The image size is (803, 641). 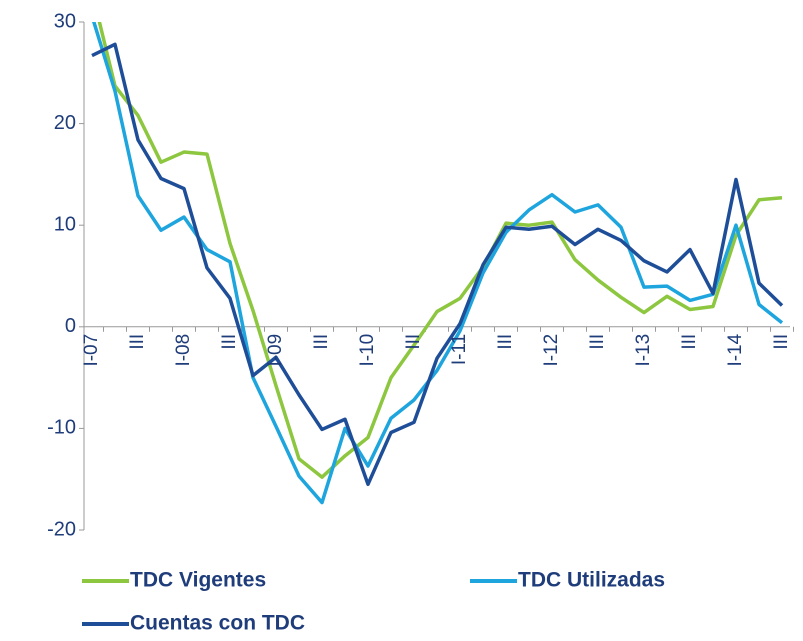 What do you see at coordinates (551, 350) in the screenshot?
I see `x-tick-label: I-12` at bounding box center [551, 350].